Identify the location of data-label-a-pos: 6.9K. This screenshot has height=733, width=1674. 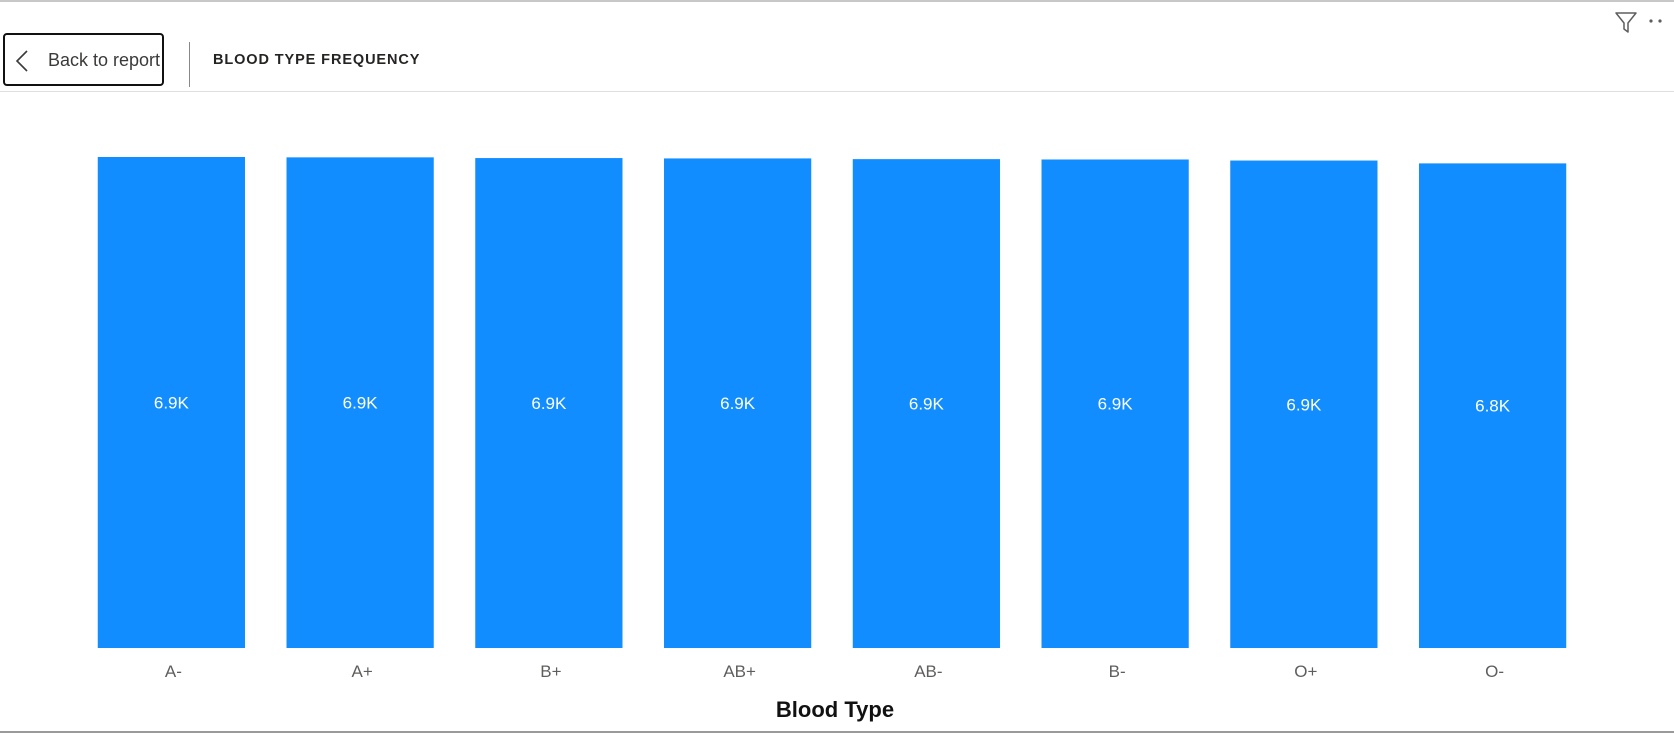
(361, 403).